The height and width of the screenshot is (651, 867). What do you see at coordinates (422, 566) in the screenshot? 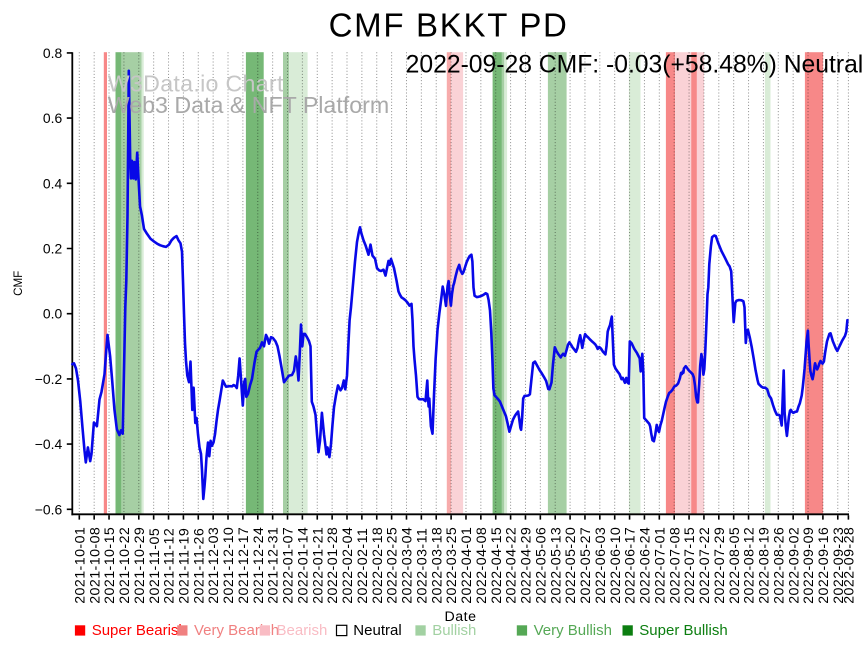
I see `svg-text: 2022-03-11` at bounding box center [422, 566].